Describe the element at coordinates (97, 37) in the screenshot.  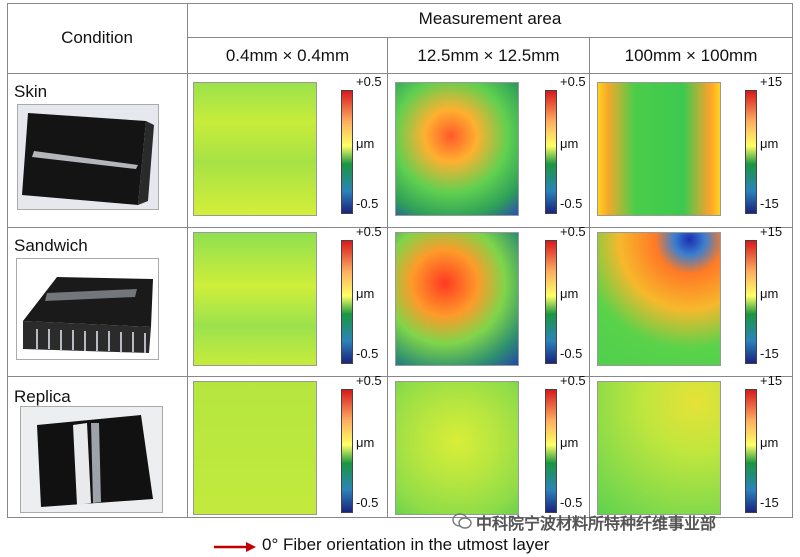
I see `header-condition: Condition` at that location.